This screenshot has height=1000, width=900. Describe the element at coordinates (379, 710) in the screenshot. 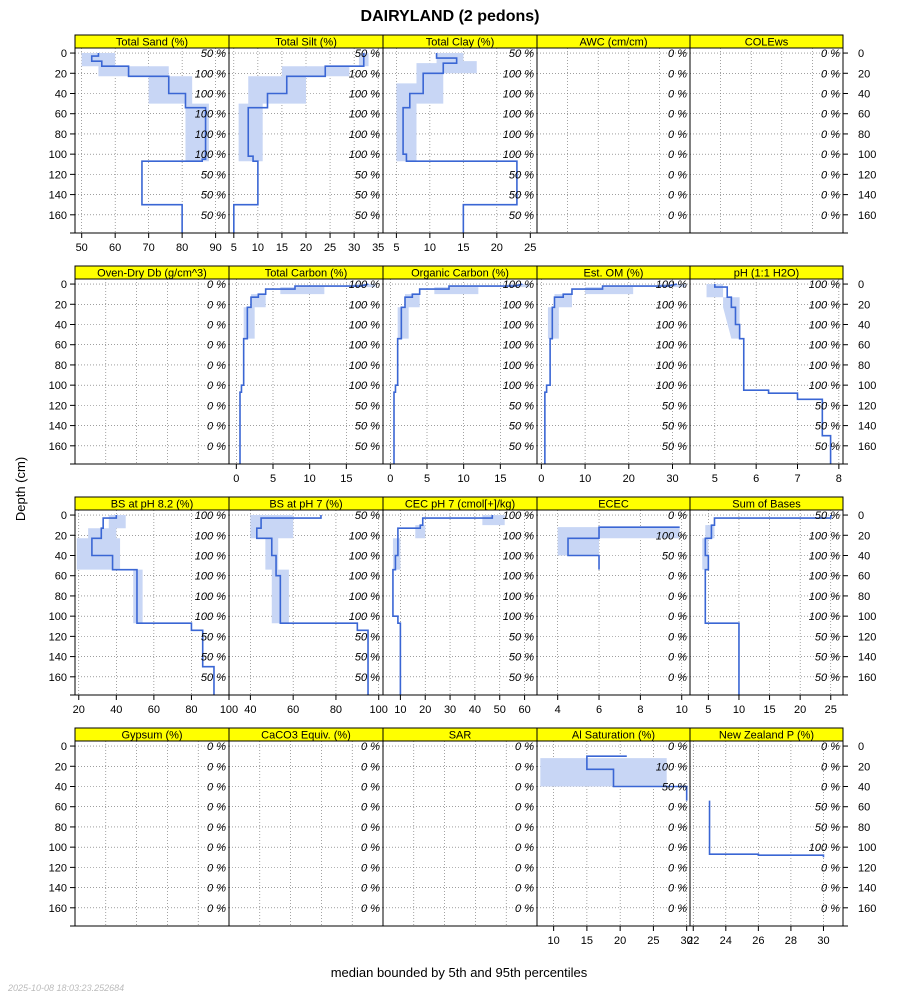

I see `x-tick-label: 100` at that location.